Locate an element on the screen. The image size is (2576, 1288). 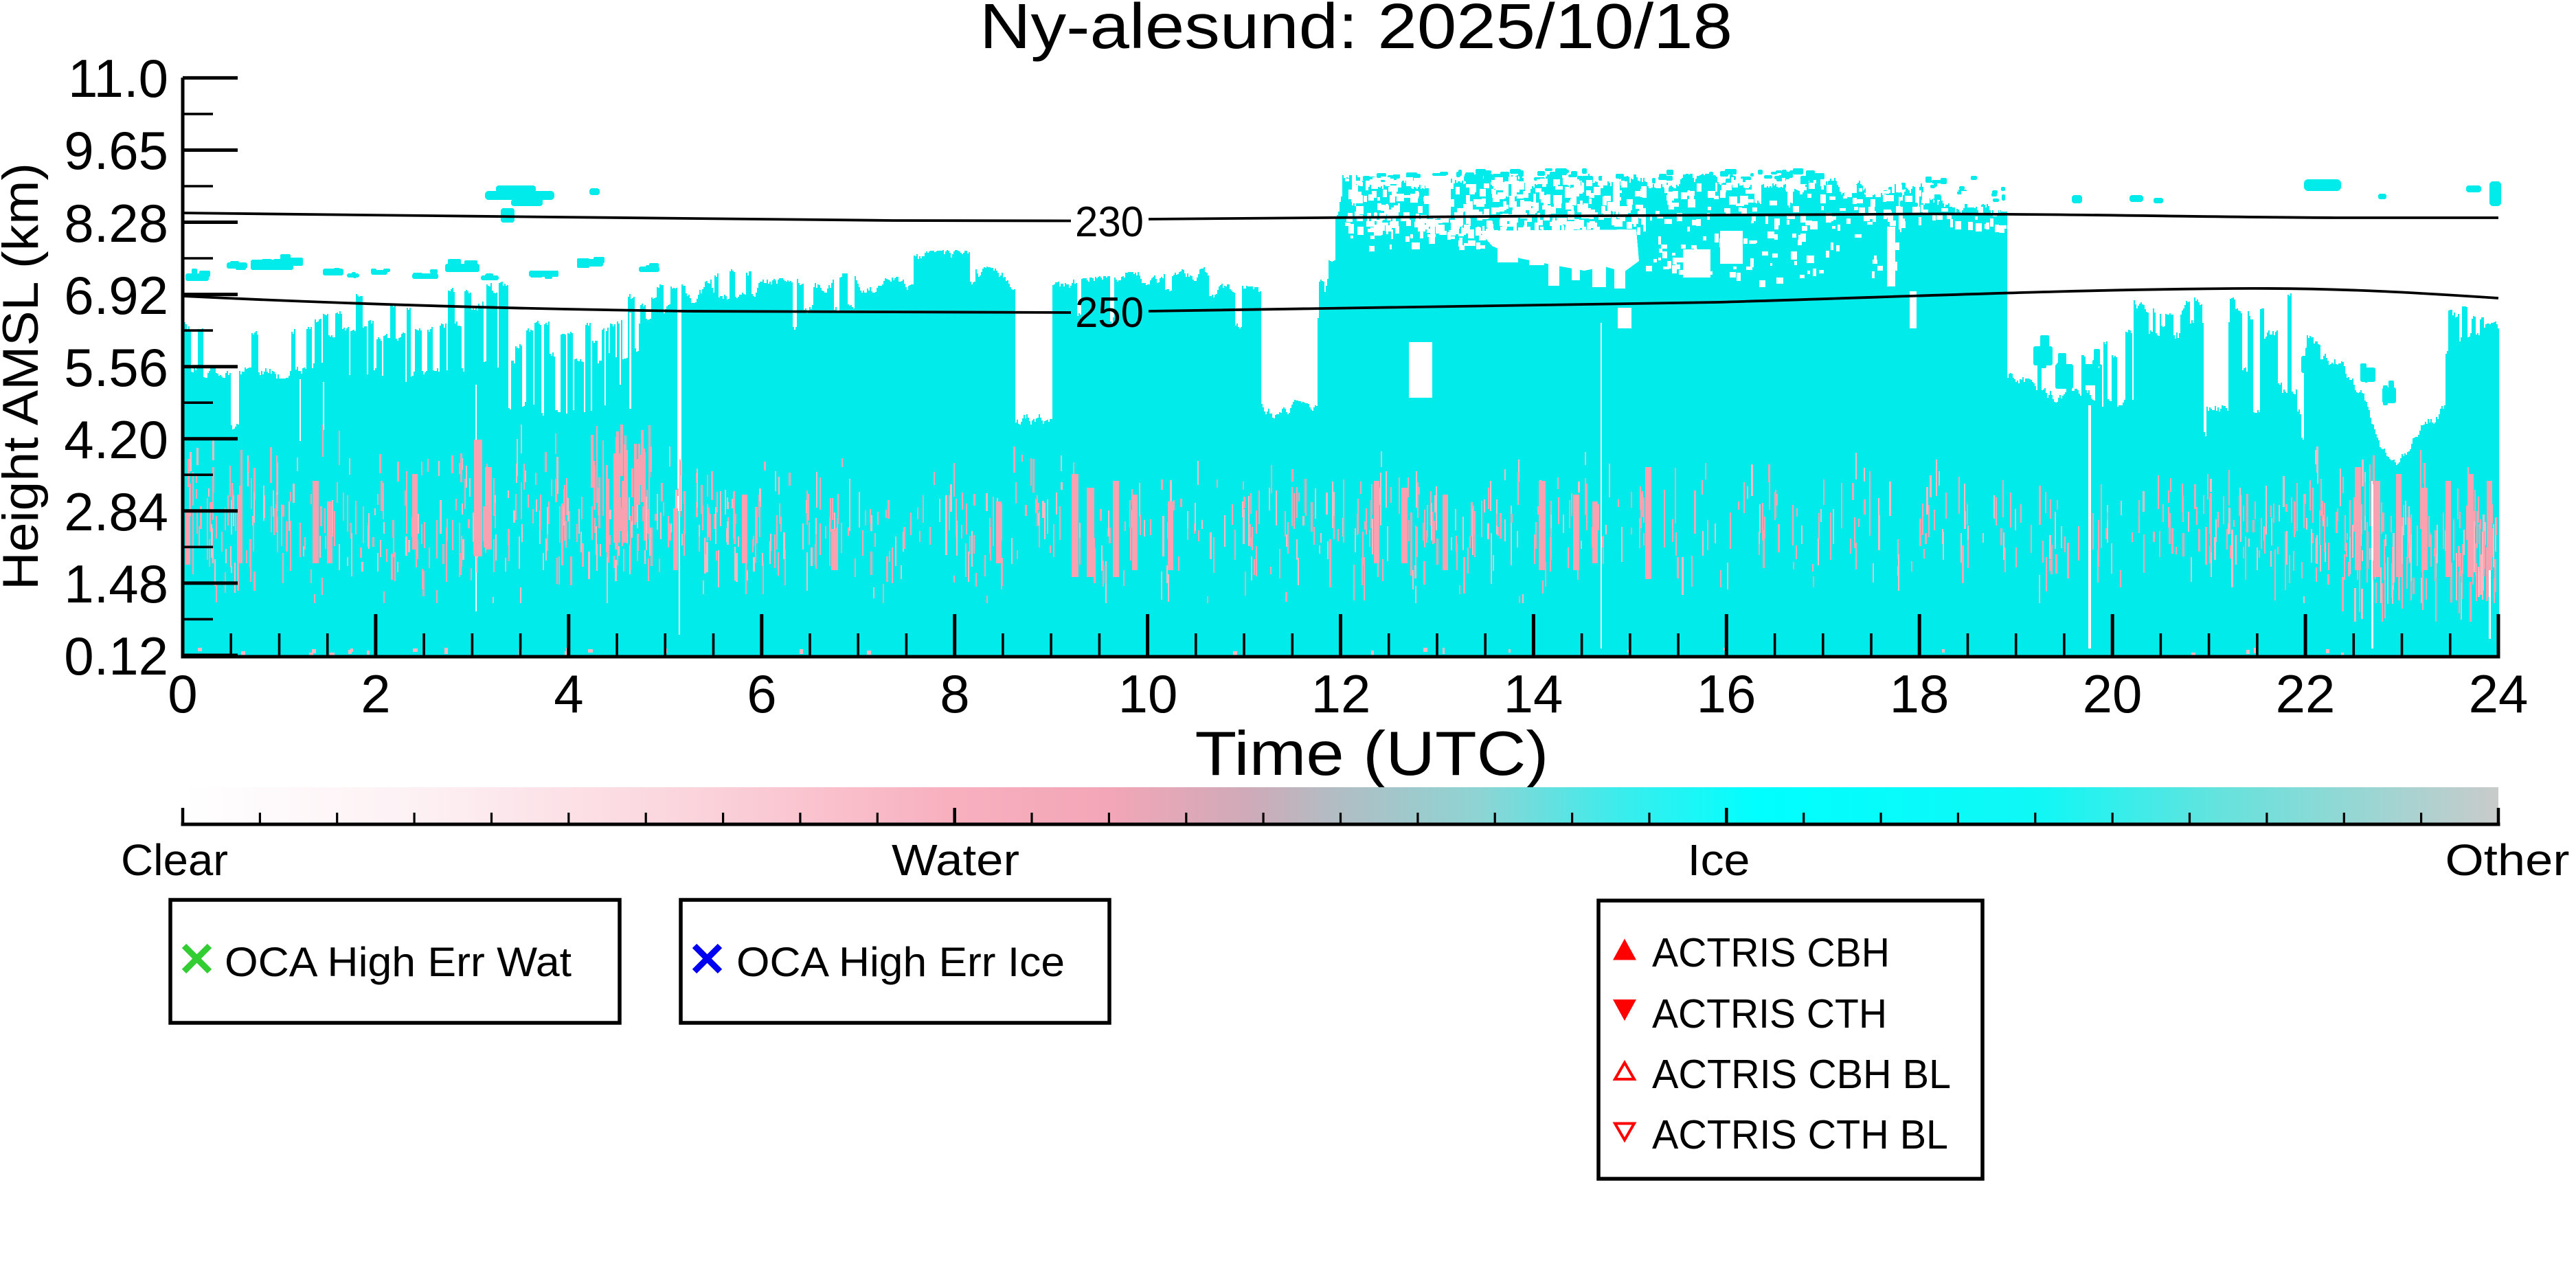
svg-text: 10 is located at coordinates (1148, 694).